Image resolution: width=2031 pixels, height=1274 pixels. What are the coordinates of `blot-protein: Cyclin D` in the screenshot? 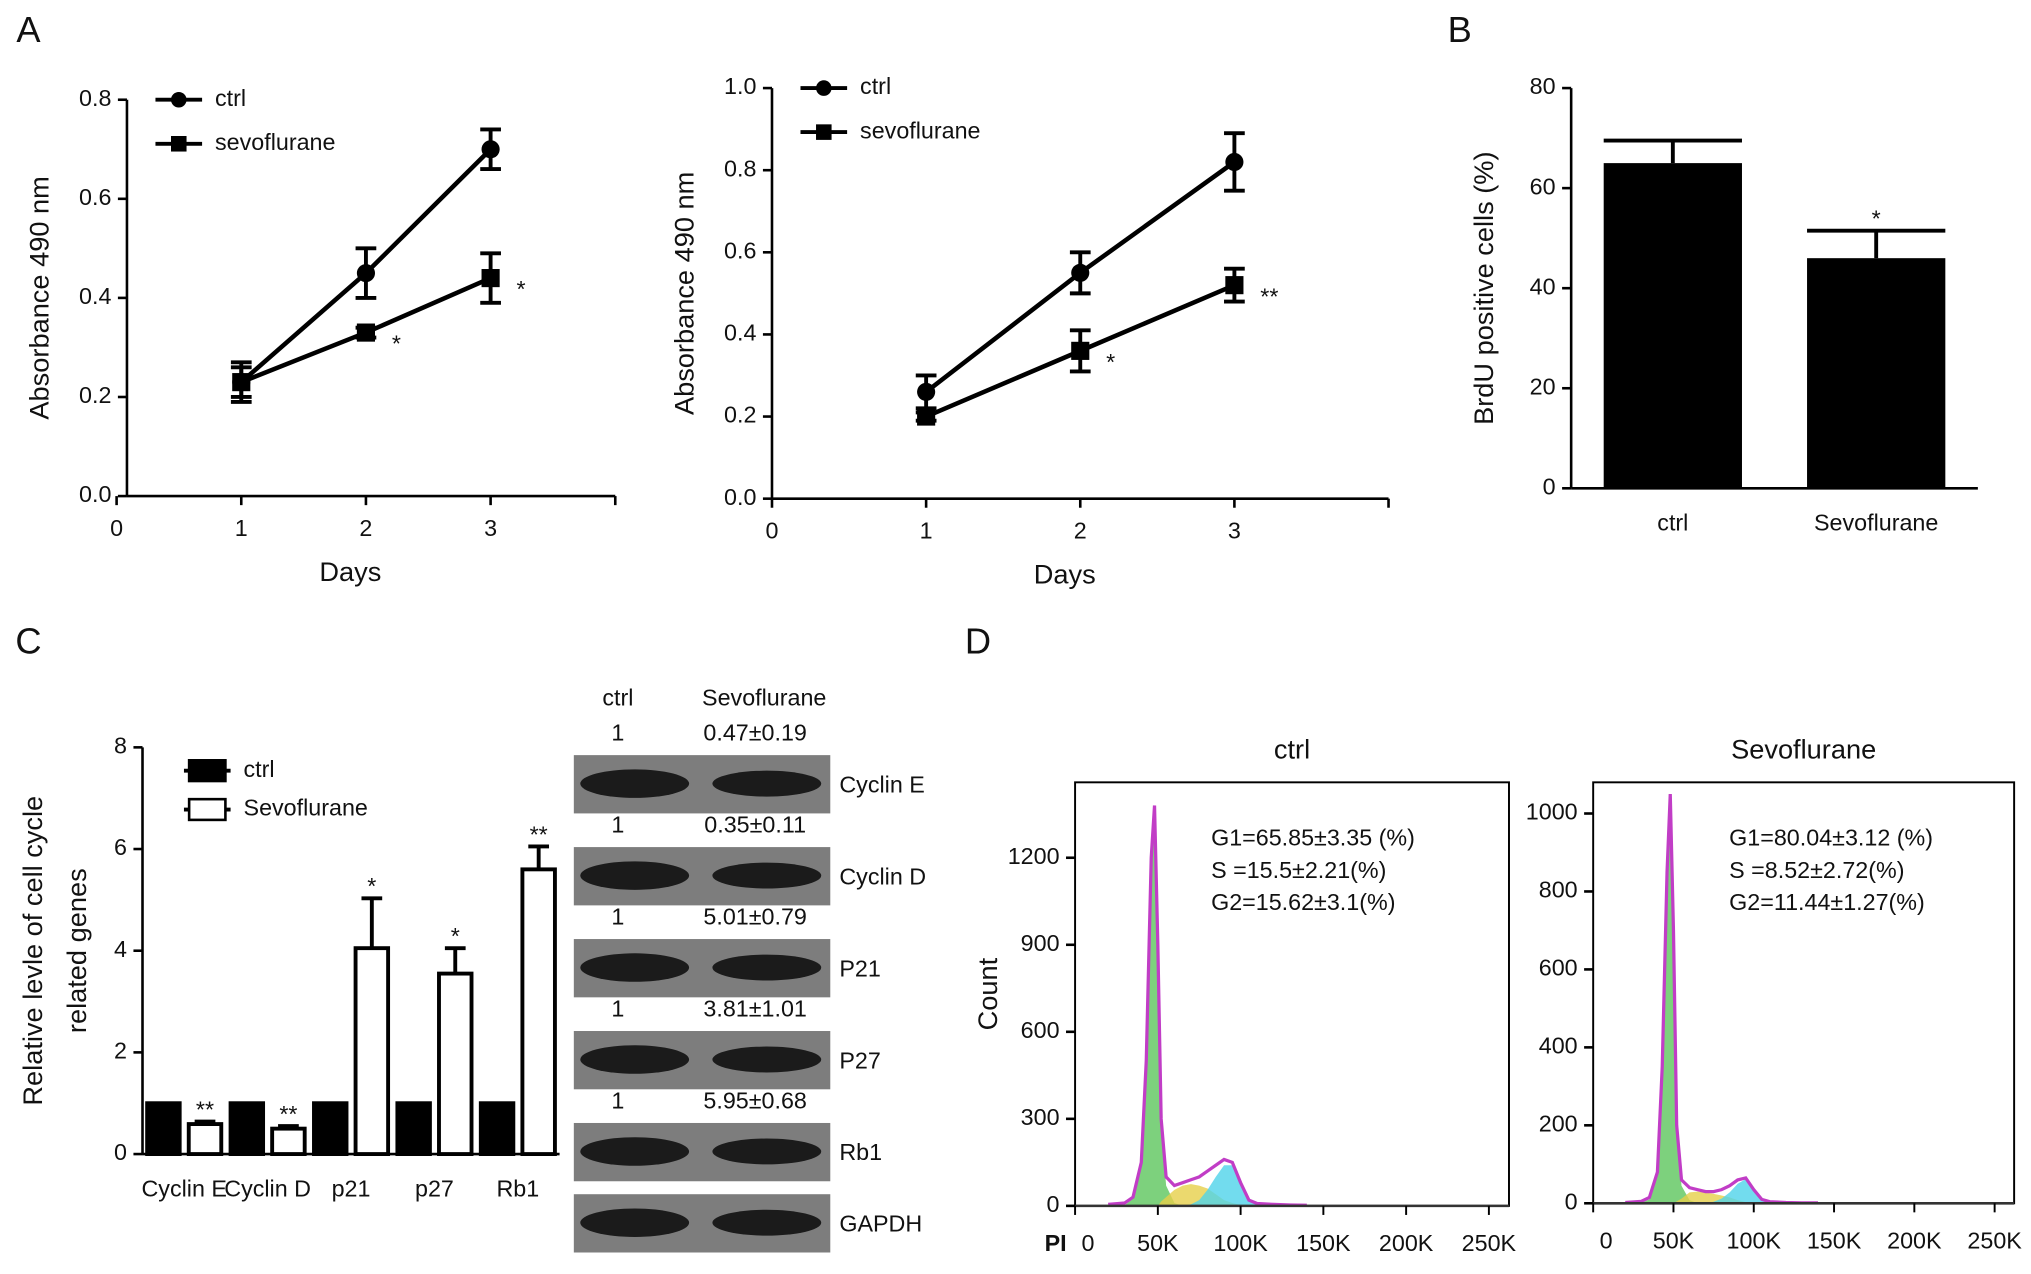 It's located at (882, 876).